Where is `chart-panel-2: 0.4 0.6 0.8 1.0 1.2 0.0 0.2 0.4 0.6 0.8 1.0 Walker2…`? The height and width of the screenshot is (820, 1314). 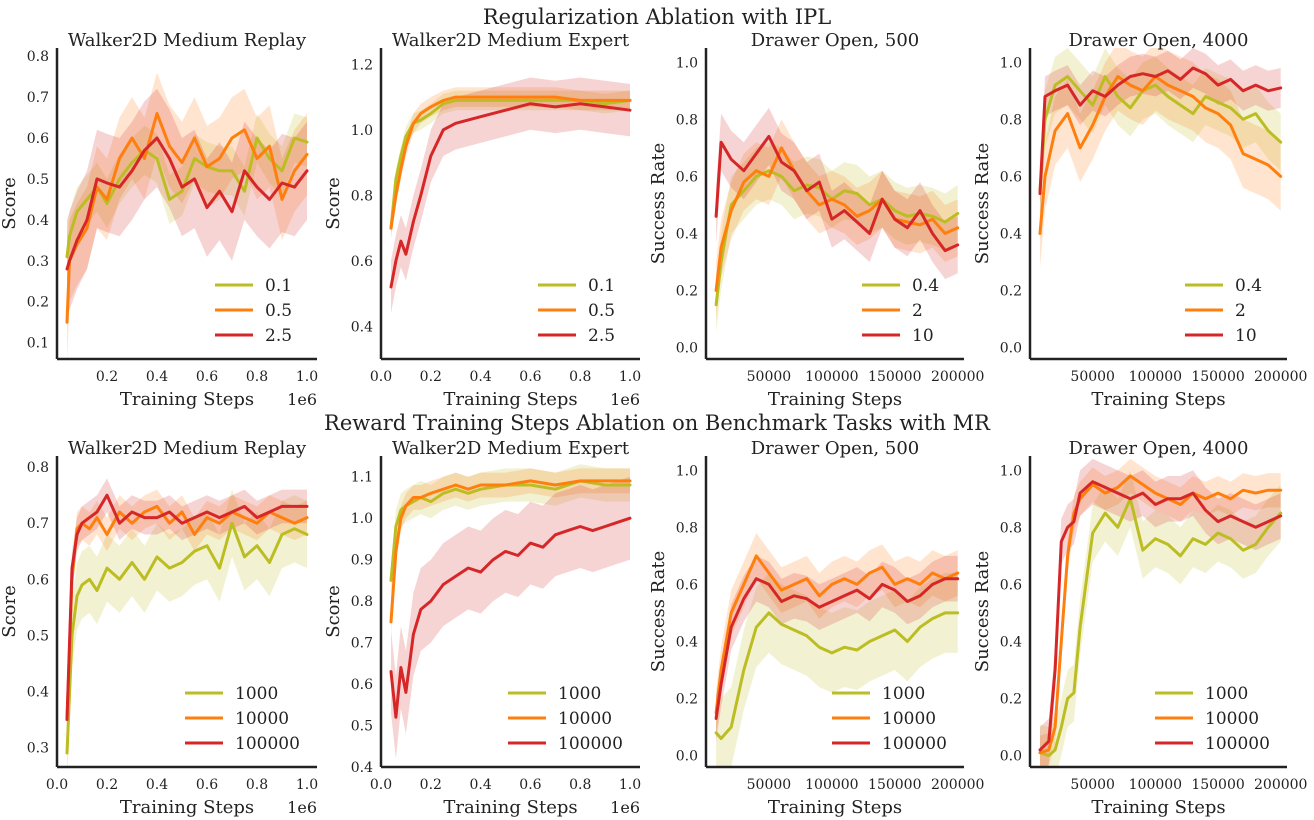
chart-panel-2: 0.4 0.6 0.8 1.0 1.2 0.0 0.2 0.4 0.6 0.8 1.0 Walker2… is located at coordinates (482, 220).